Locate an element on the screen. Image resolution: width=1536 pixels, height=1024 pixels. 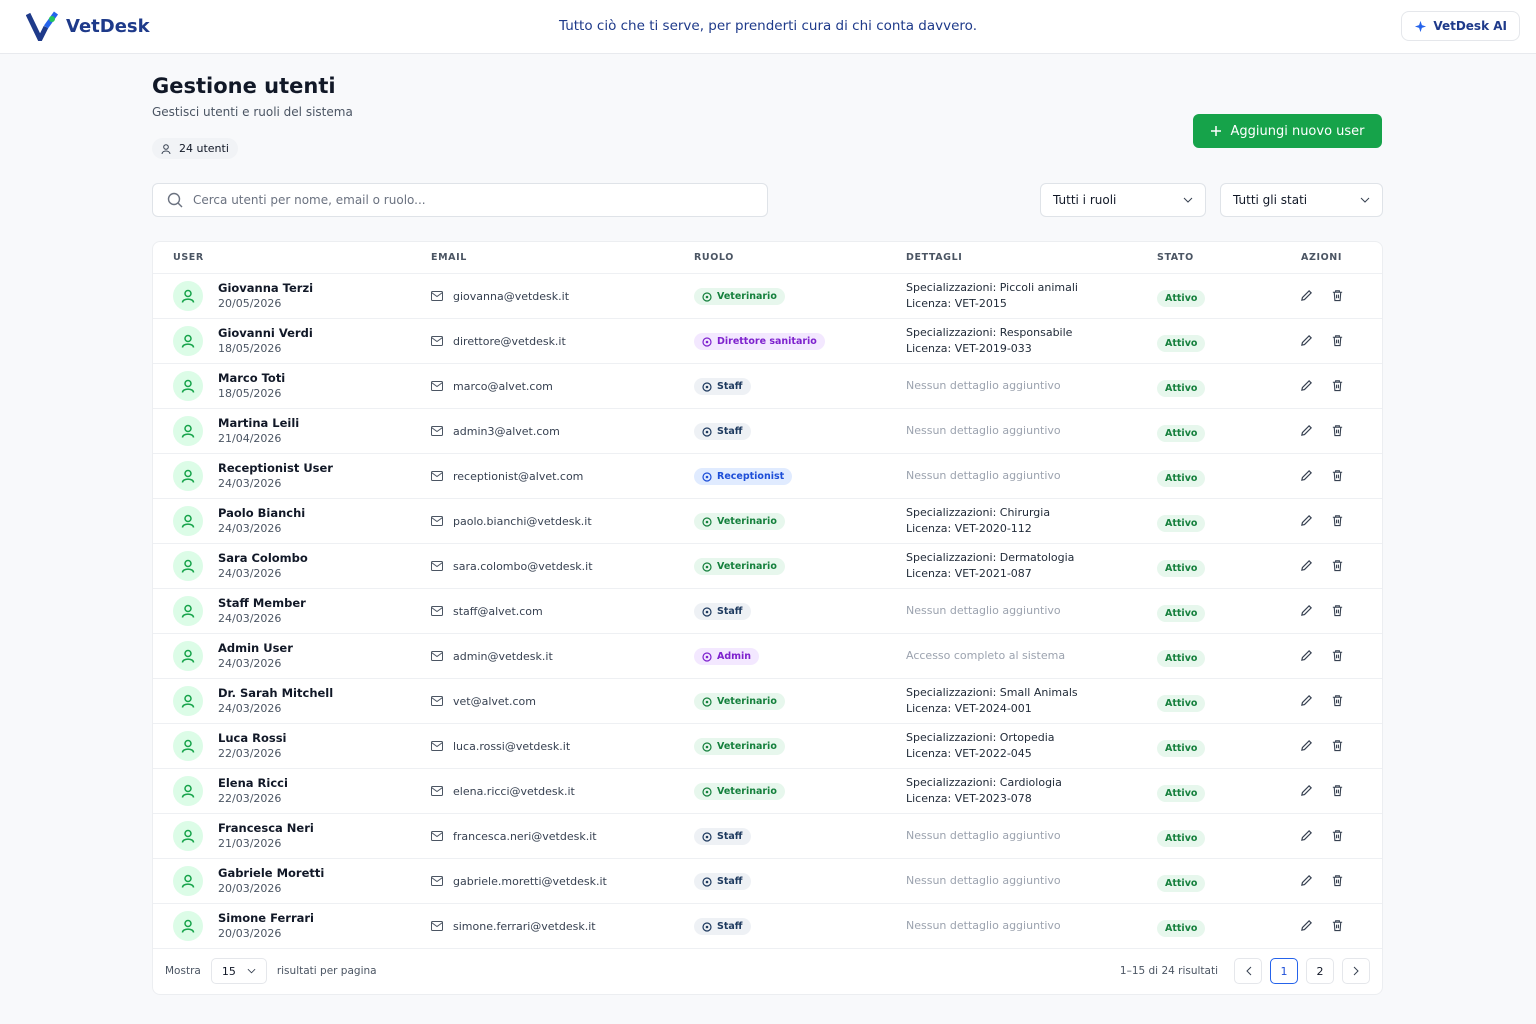
user-name: Giovanna Terzi is located at coordinates (266, 288).